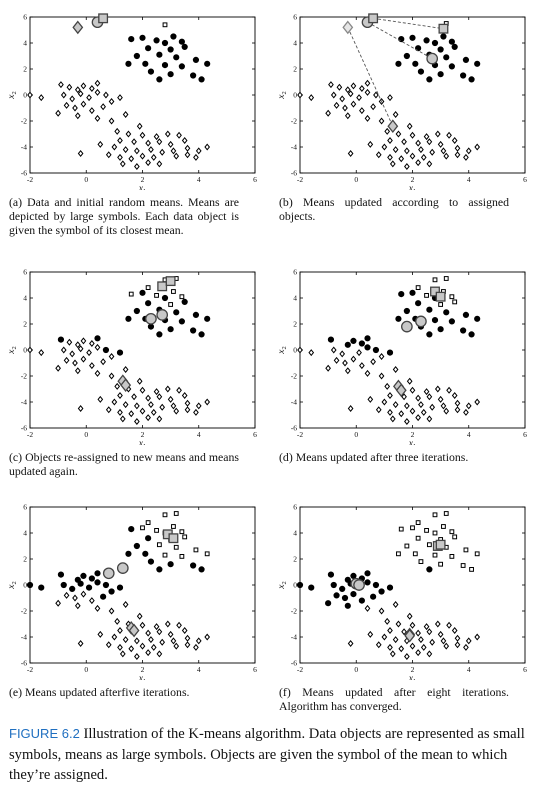  What do you see at coordinates (438, 541) in the screenshot?
I see `square-cluster` at bounding box center [438, 541].